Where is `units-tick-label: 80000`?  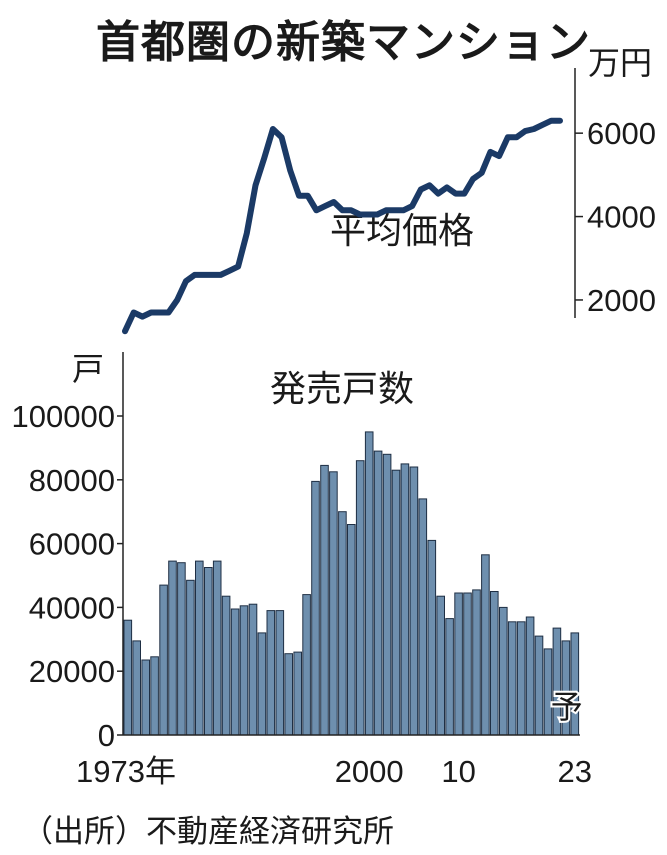
units-tick-label: 80000 is located at coordinates (72, 480).